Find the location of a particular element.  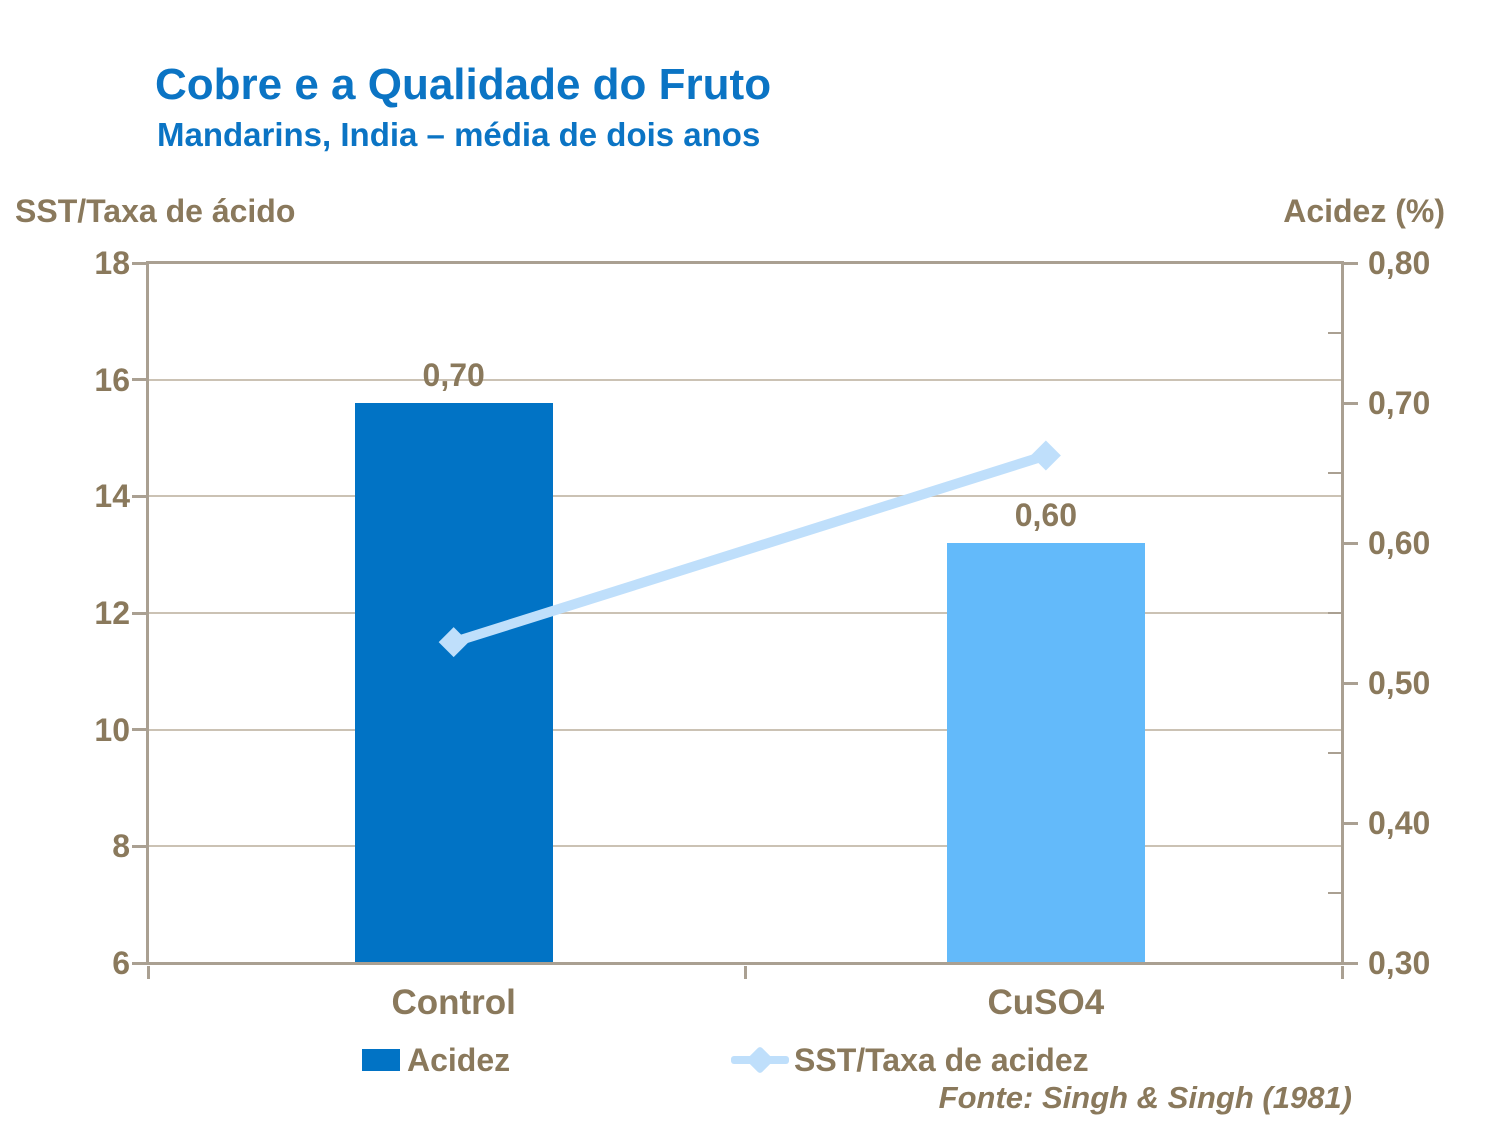

bar-value-label: 0,70 is located at coordinates (453, 375).